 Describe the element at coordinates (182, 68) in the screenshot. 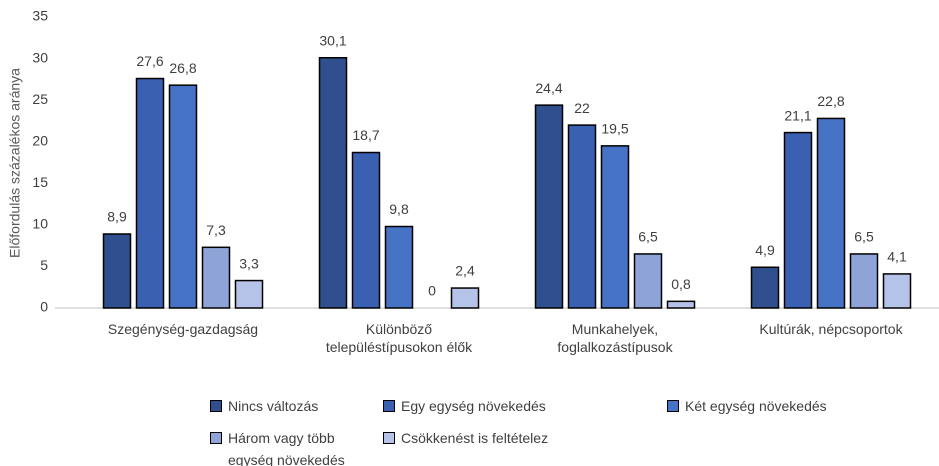

I see `data-label: 26,8` at that location.